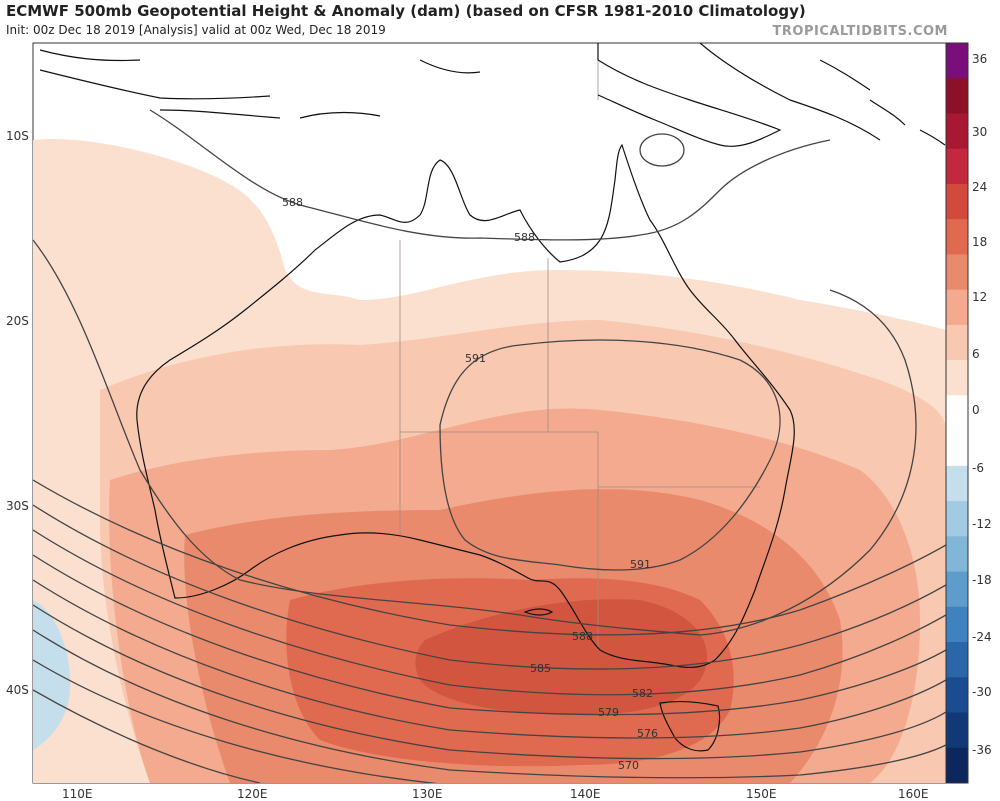  I want to click on new-guinea-coastline, so click(689, 103).